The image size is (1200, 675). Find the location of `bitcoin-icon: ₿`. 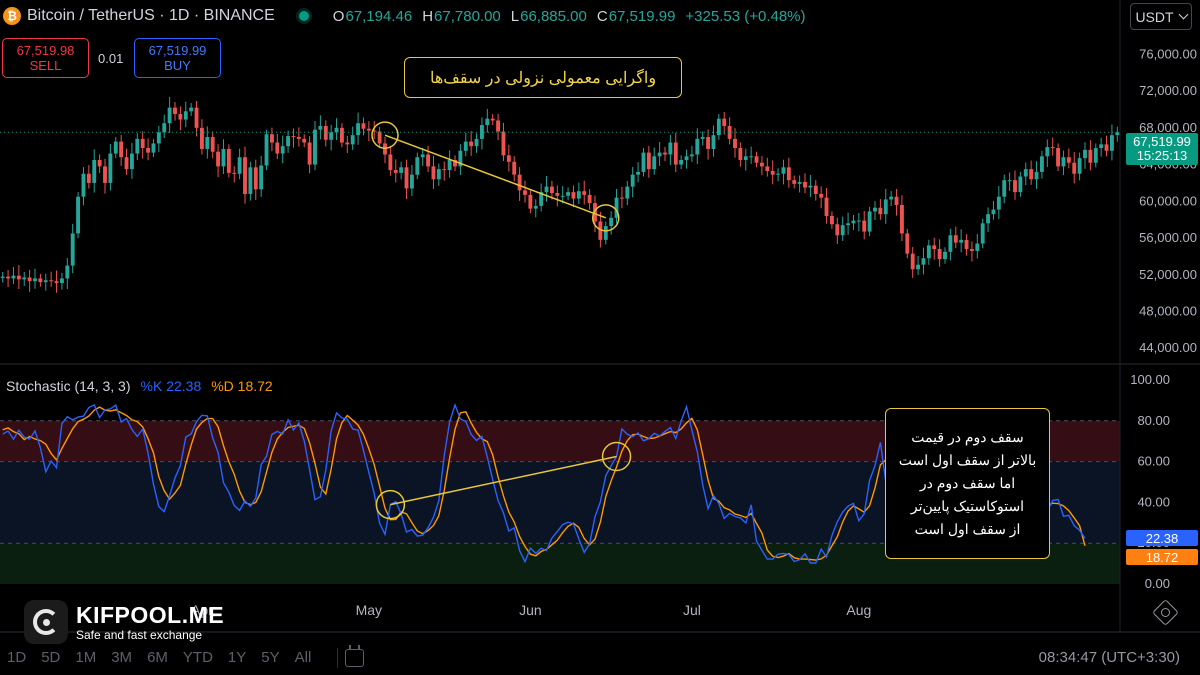

bitcoin-icon: ₿ is located at coordinates (12, 16).